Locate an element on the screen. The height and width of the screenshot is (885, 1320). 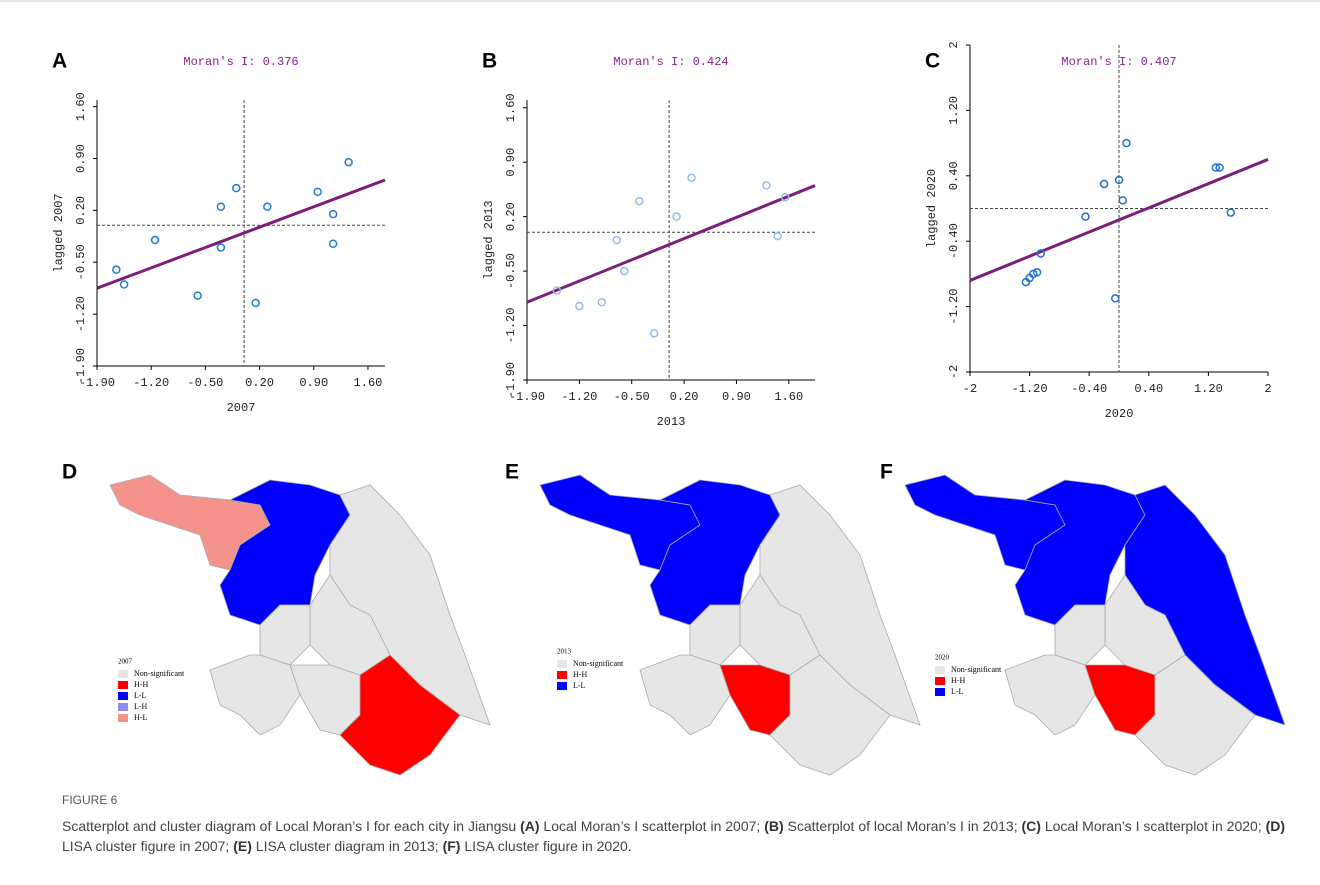
panel-letter: D is located at coordinates (69, 472).